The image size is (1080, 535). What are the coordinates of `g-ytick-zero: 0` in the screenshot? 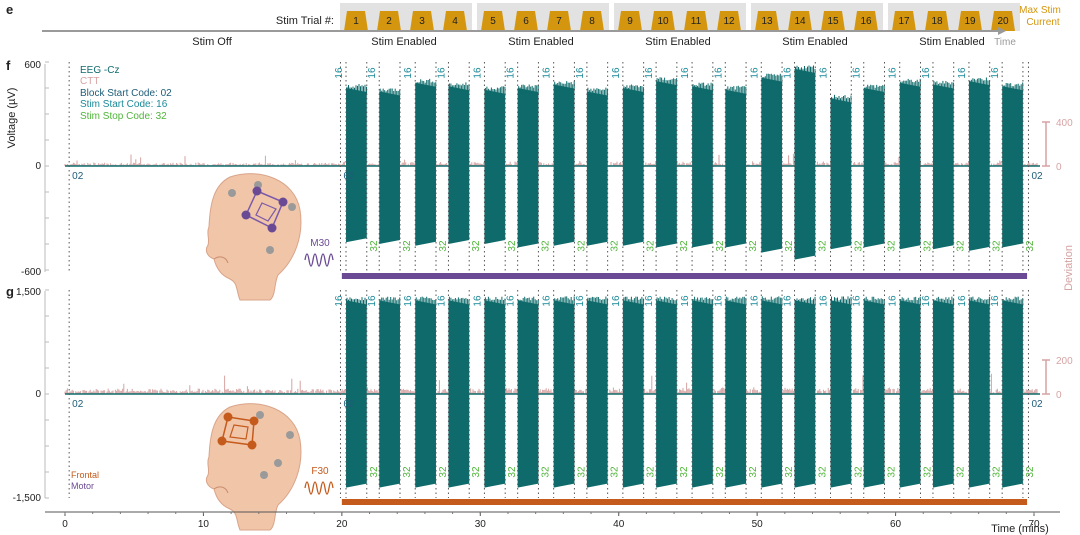 It's located at (38, 394).